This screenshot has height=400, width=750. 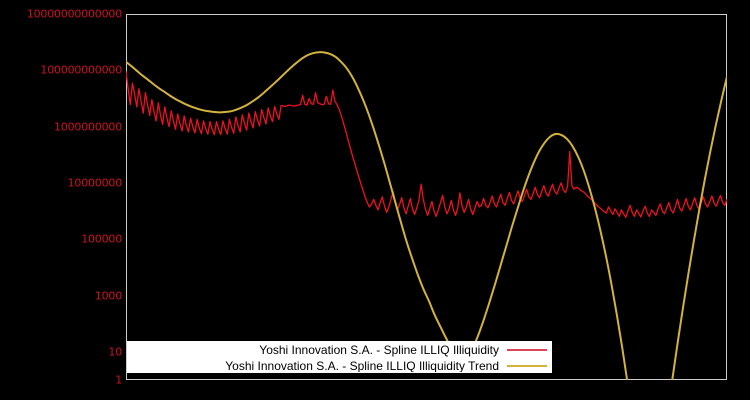 What do you see at coordinates (88, 127) in the screenshot?
I see `y-tick-label: 1000000000` at bounding box center [88, 127].